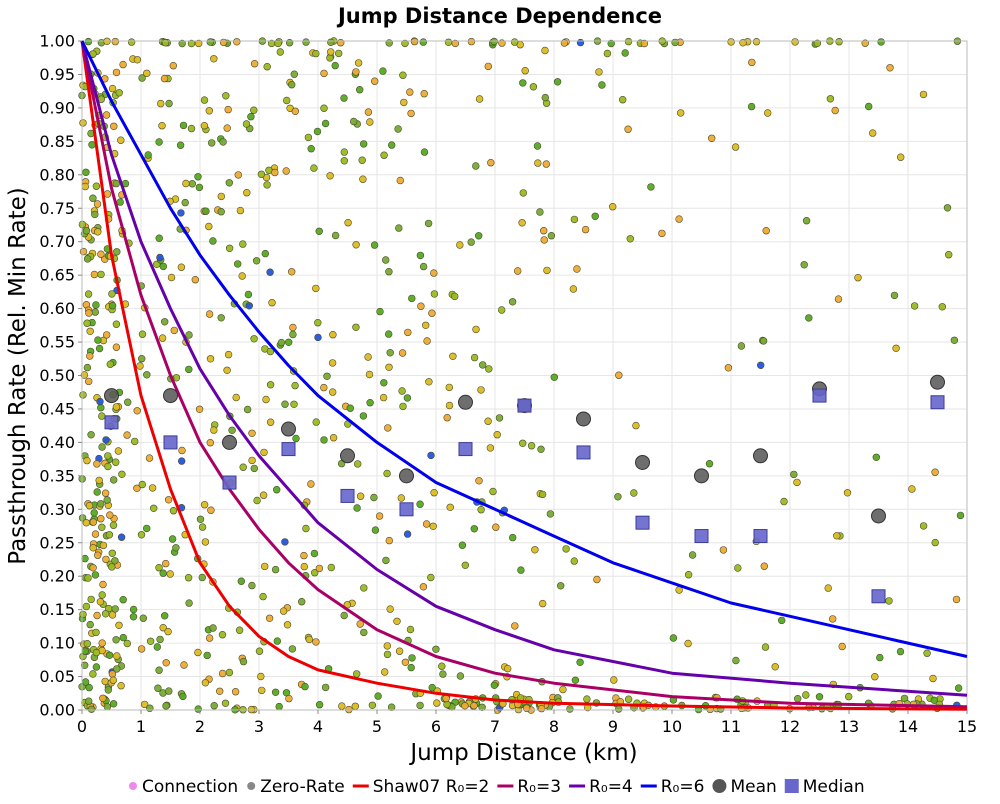  What do you see at coordinates (672, 726) in the screenshot?
I see `x-tick-label: 10` at bounding box center [672, 726].